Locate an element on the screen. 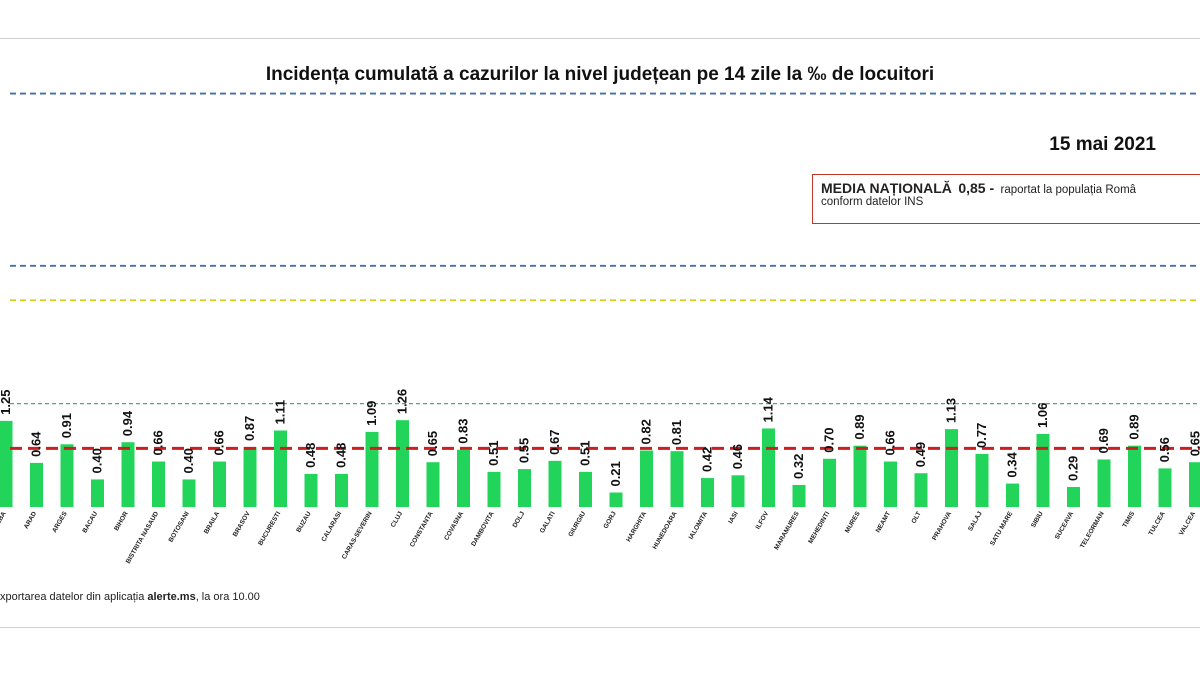 Image resolution: width=1200 pixels, height=675 pixels. bar-constanta is located at coordinates (433, 484).